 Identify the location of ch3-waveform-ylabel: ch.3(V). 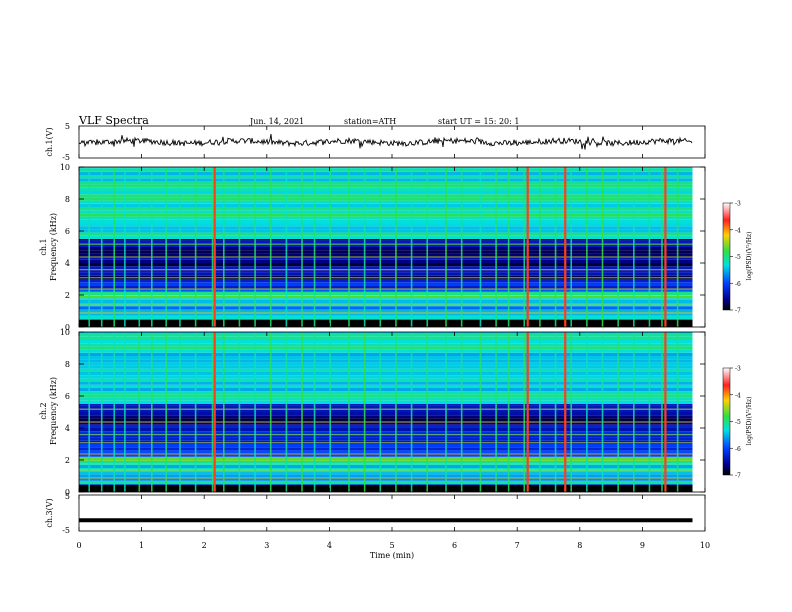
(49, 512).